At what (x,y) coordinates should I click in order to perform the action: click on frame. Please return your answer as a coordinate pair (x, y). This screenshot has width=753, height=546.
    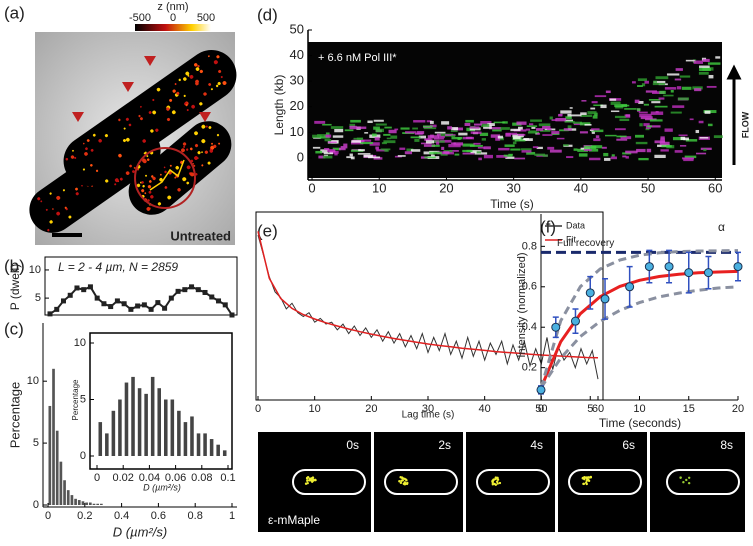
    Looking at the image, I should click on (314, 482).